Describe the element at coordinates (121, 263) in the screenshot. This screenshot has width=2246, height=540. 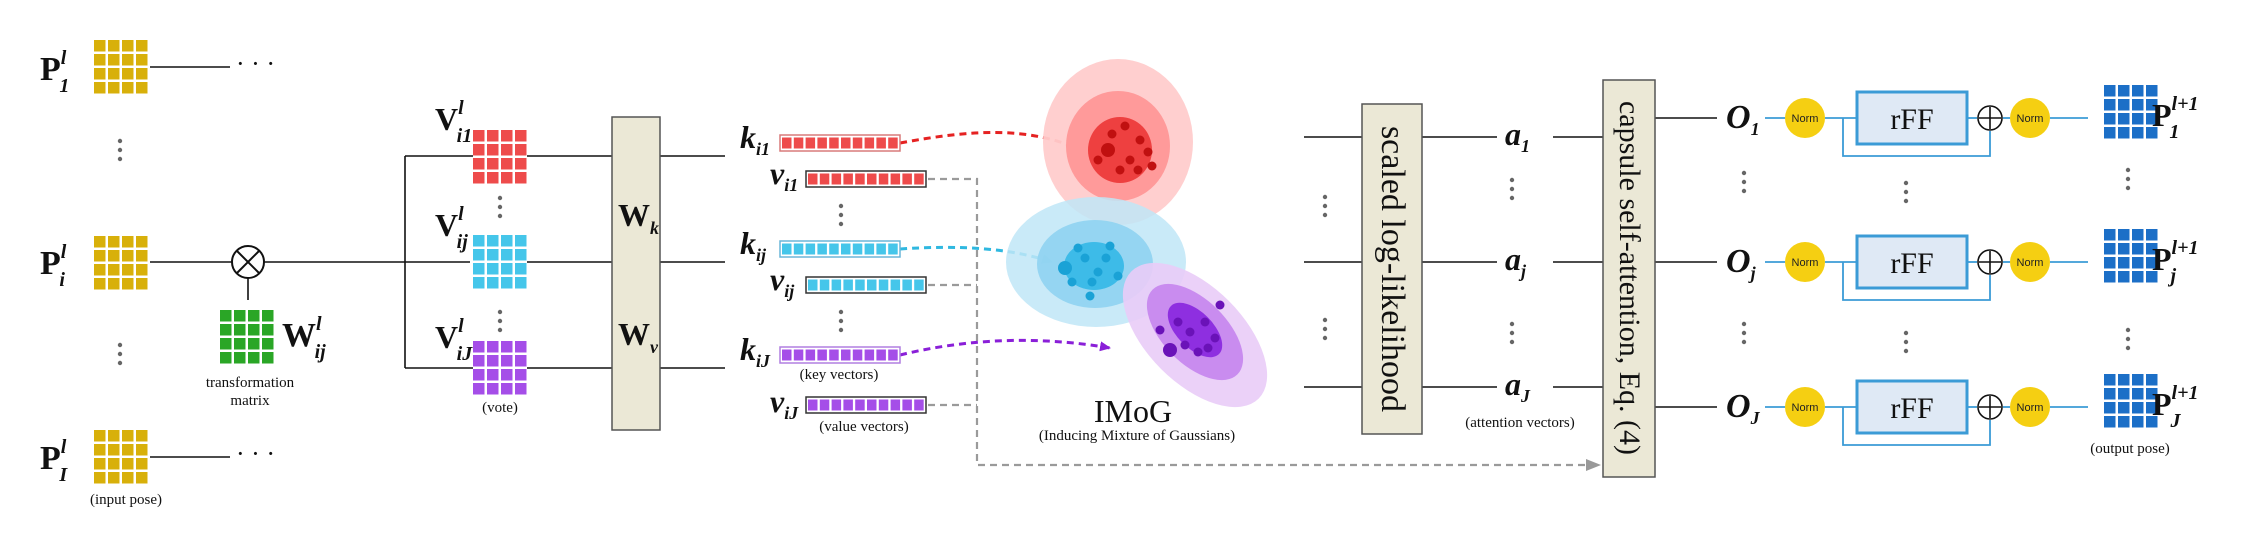
I see `input-pose-grid-i` at that location.